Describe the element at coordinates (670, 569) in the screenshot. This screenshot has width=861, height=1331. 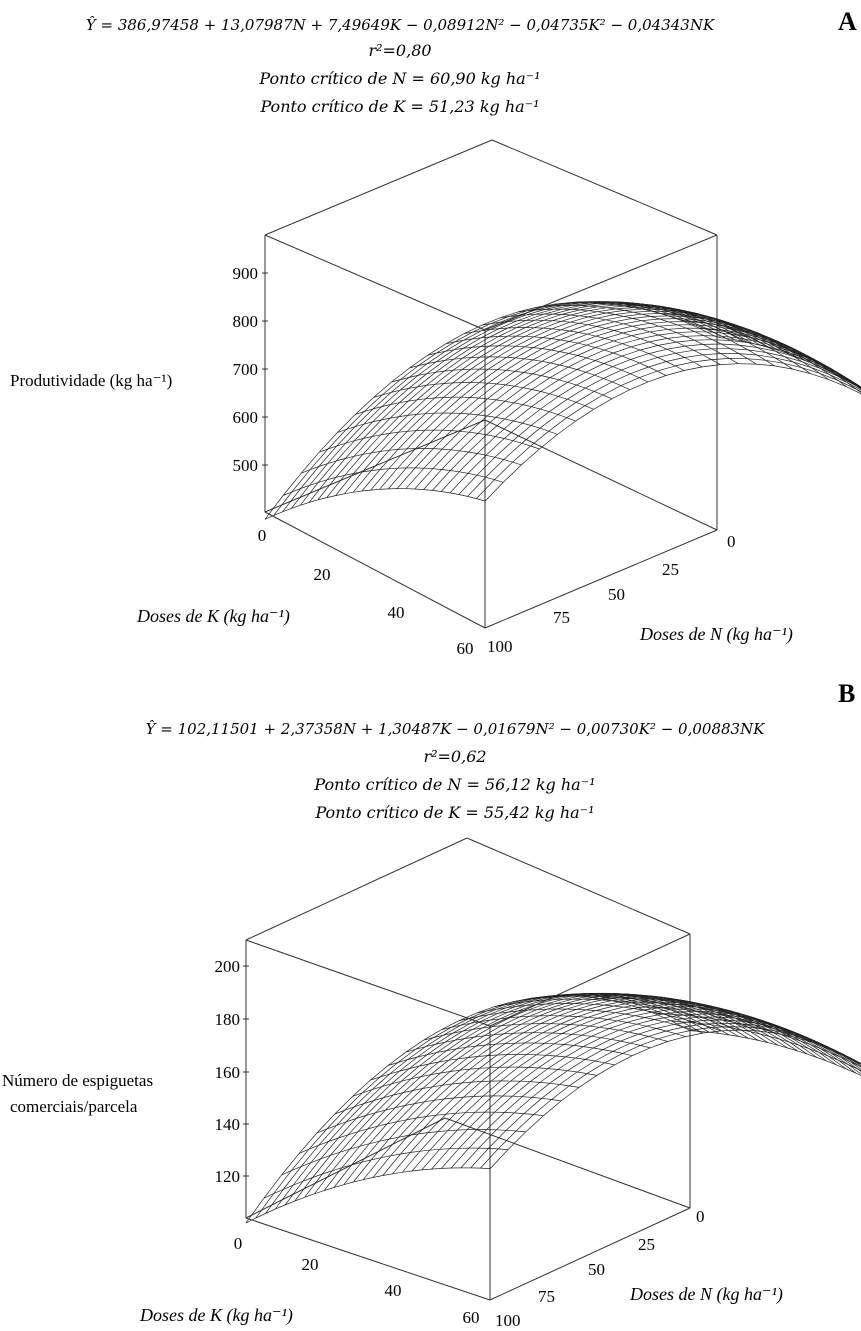
I see `n-tick-label: 25` at that location.